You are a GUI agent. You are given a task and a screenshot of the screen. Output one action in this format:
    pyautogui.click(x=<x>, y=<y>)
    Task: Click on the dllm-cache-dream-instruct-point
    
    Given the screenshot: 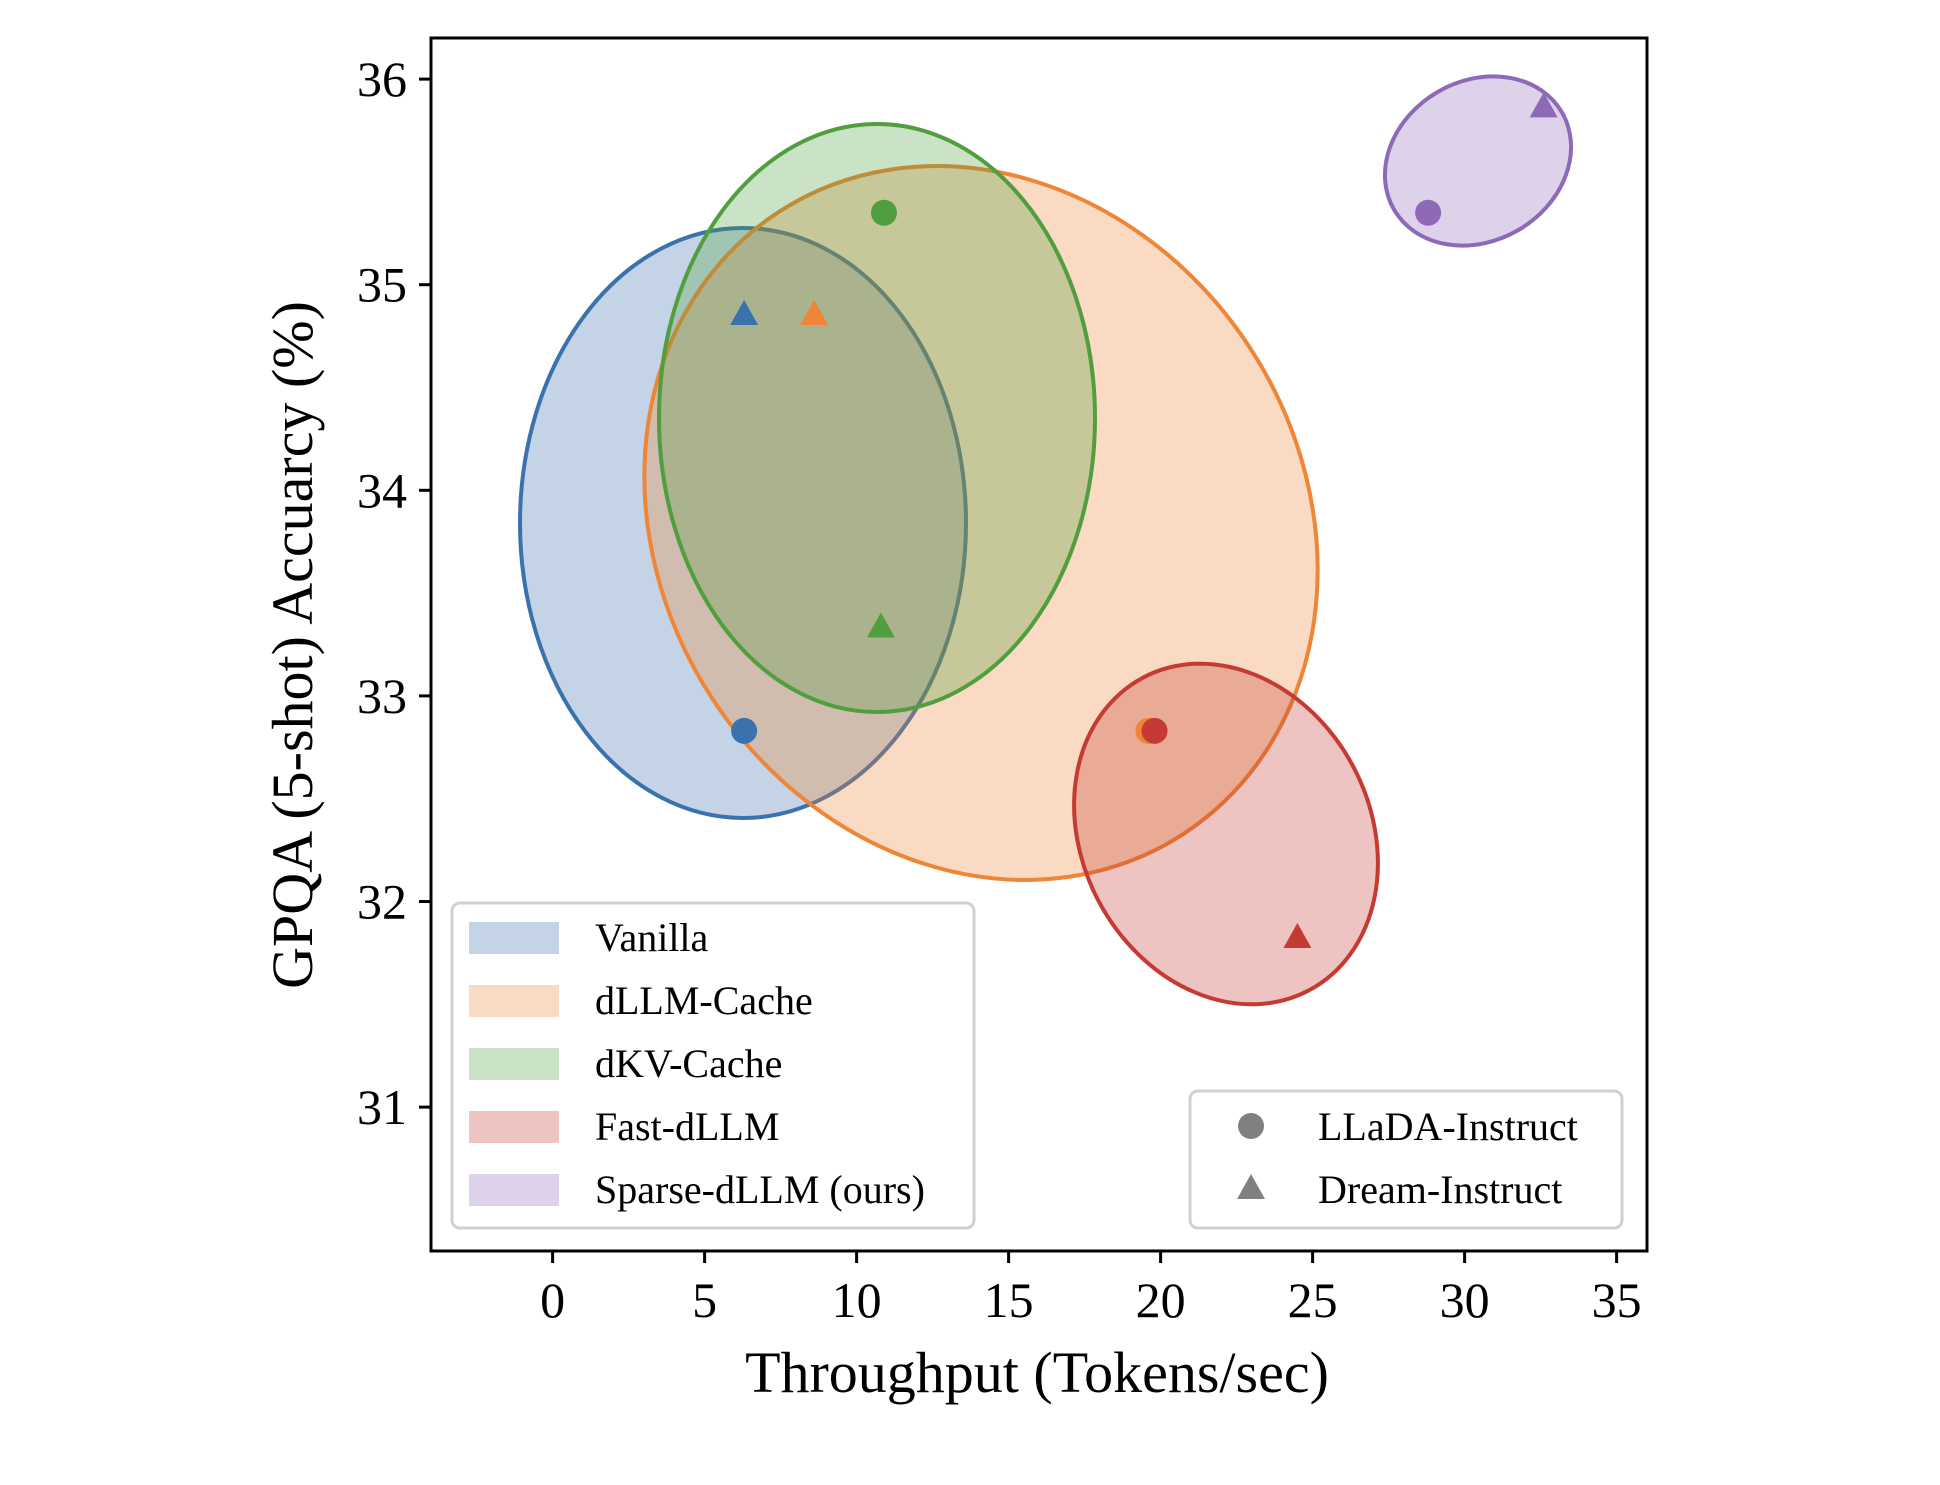 What is the action you would take?
    pyautogui.click(x=814, y=313)
    